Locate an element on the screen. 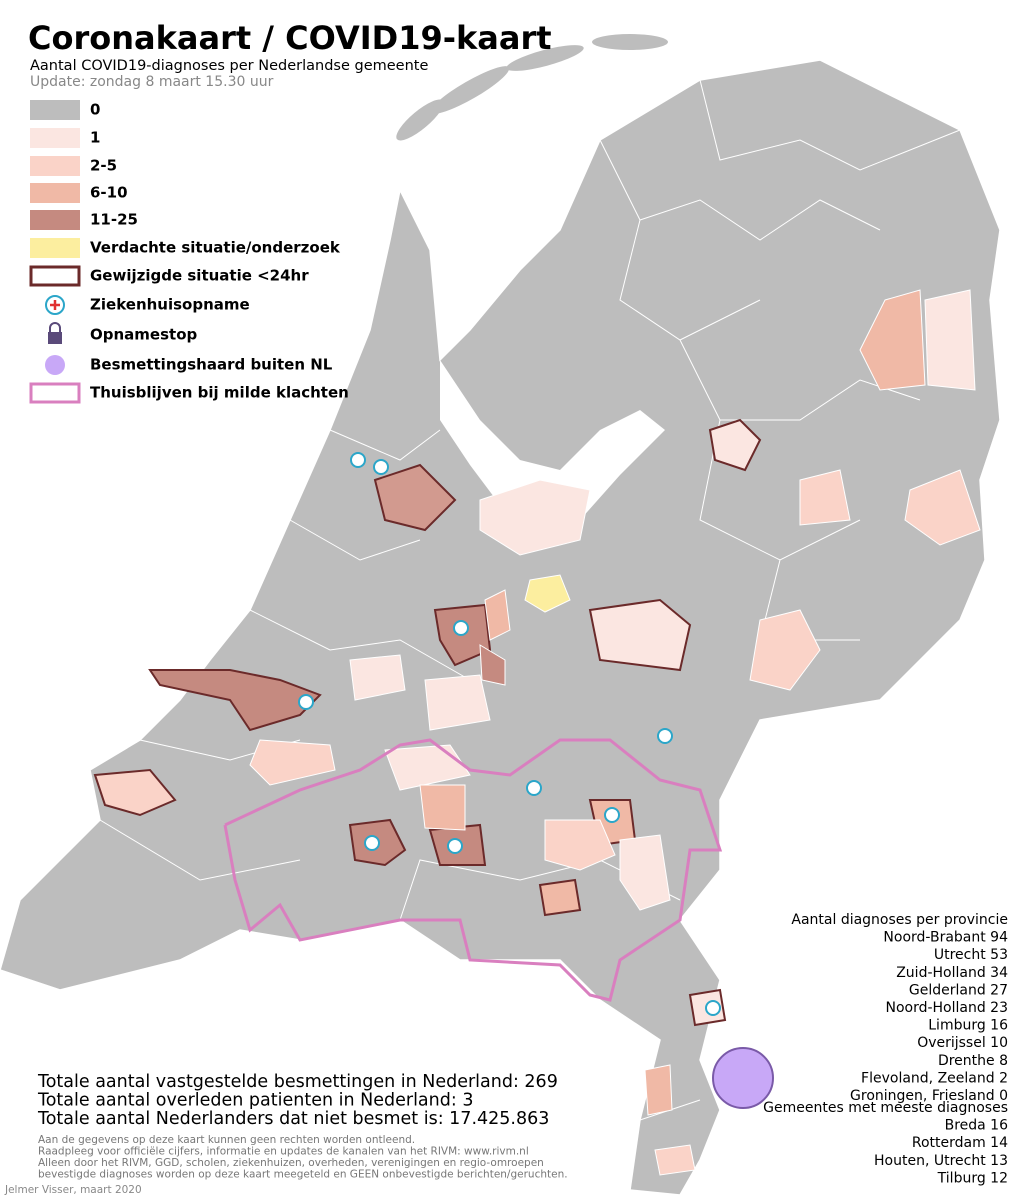  legend-label: Verdachte situatie/onderzoek is located at coordinates (215, 248).